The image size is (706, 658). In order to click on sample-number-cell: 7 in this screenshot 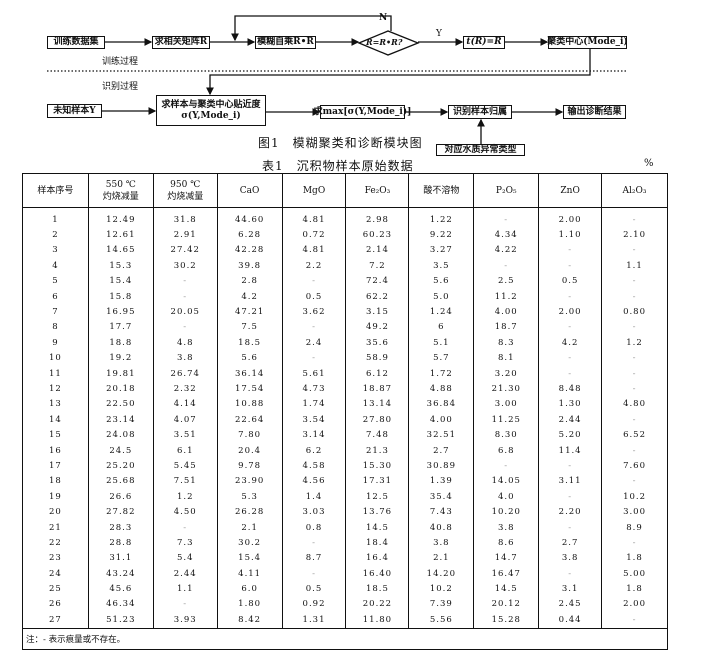, I will do `click(55, 312)`.